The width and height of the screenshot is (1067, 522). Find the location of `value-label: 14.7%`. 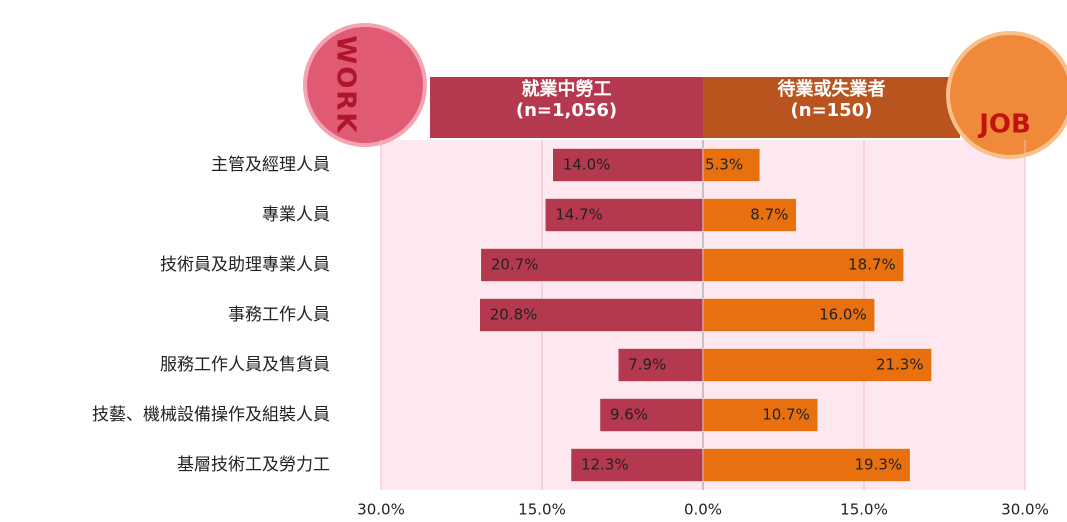

value-label: 14.7% is located at coordinates (579, 215).